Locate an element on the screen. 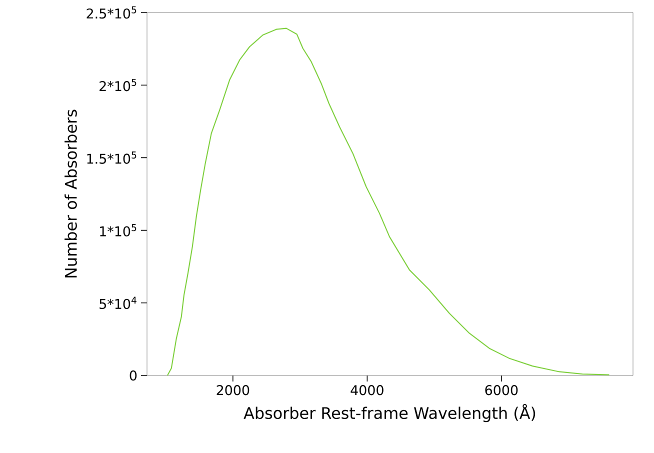 Image resolution: width=654 pixels, height=453 pixels. y-tick-label: 2*10$^{5}$ is located at coordinates (118, 85).